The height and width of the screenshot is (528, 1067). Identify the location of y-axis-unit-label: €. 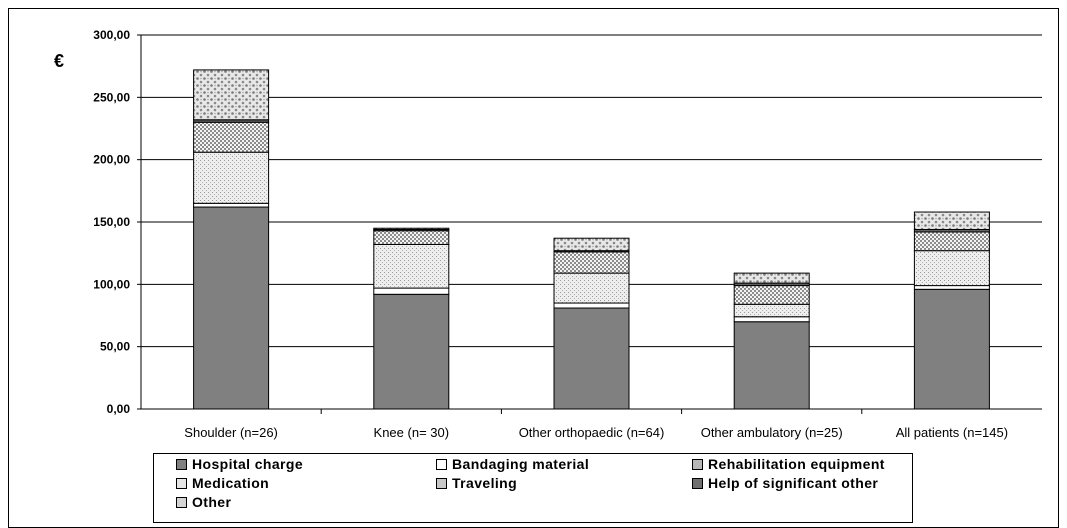
(59, 61).